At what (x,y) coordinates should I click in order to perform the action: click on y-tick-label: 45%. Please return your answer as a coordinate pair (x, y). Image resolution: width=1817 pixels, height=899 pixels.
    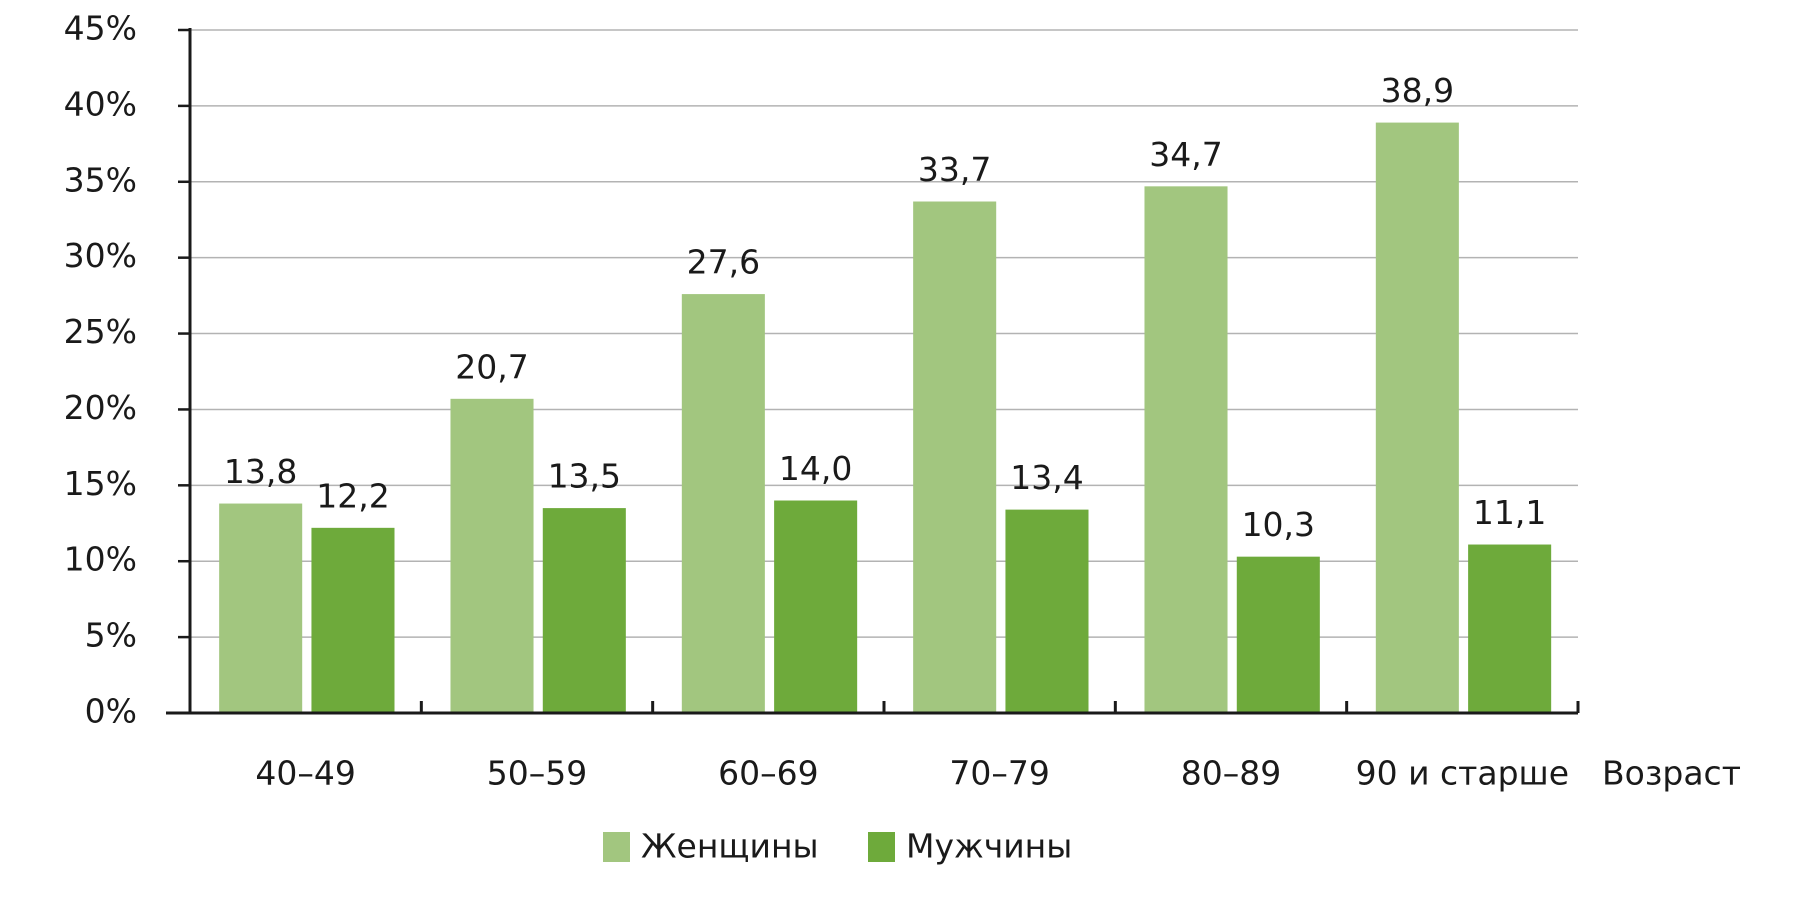
    Looking at the image, I should click on (100, 28).